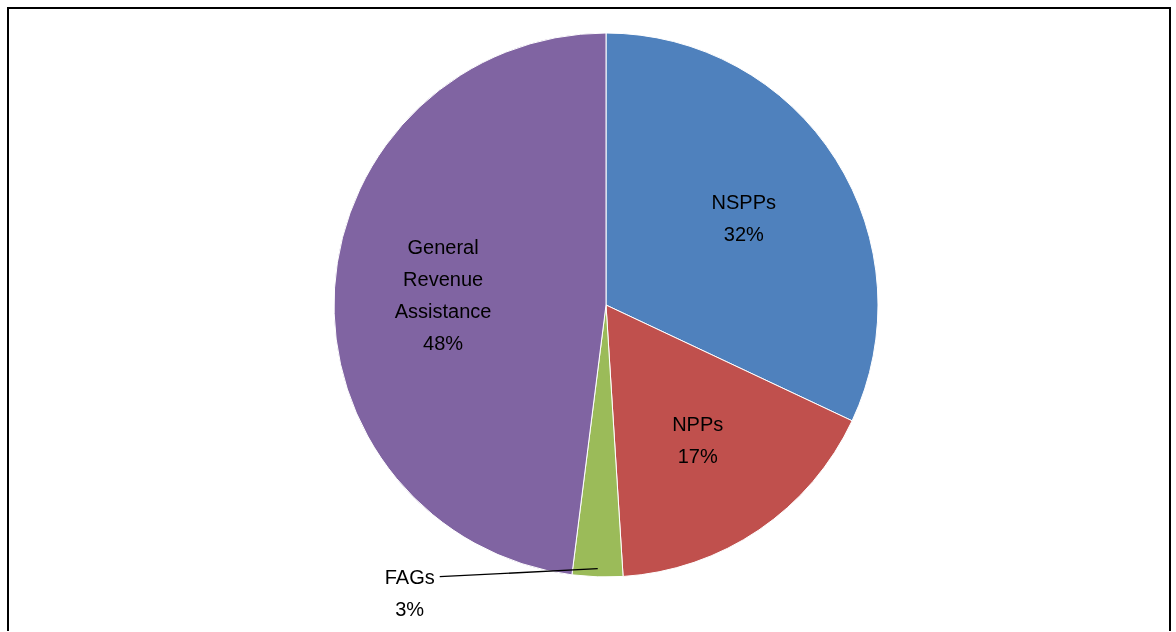 The height and width of the screenshot is (632, 1176). Describe the element at coordinates (744, 233) in the screenshot. I see `data-label: 32%` at that location.